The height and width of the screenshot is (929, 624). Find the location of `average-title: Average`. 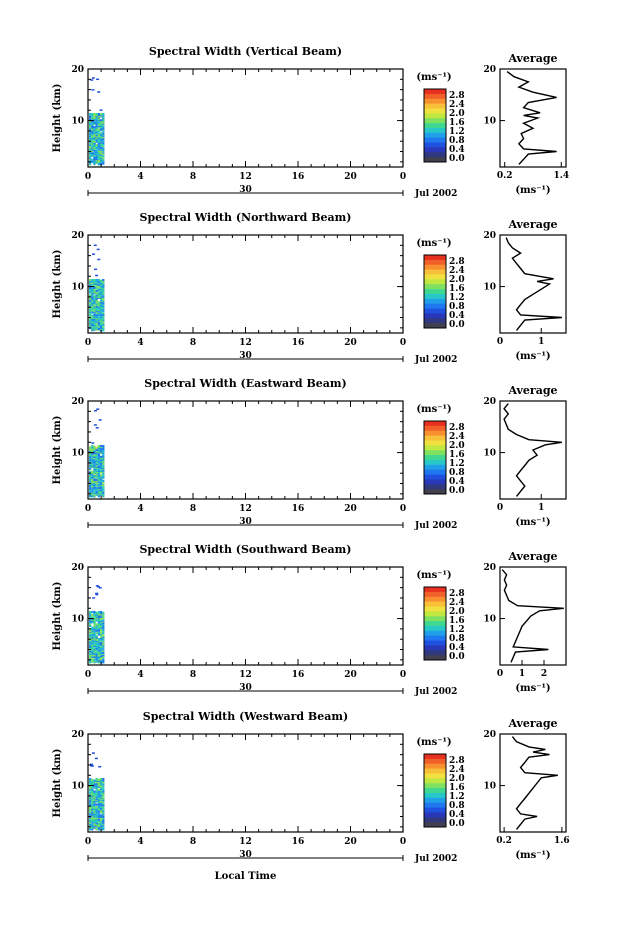

average-title: Average is located at coordinates (532, 390).